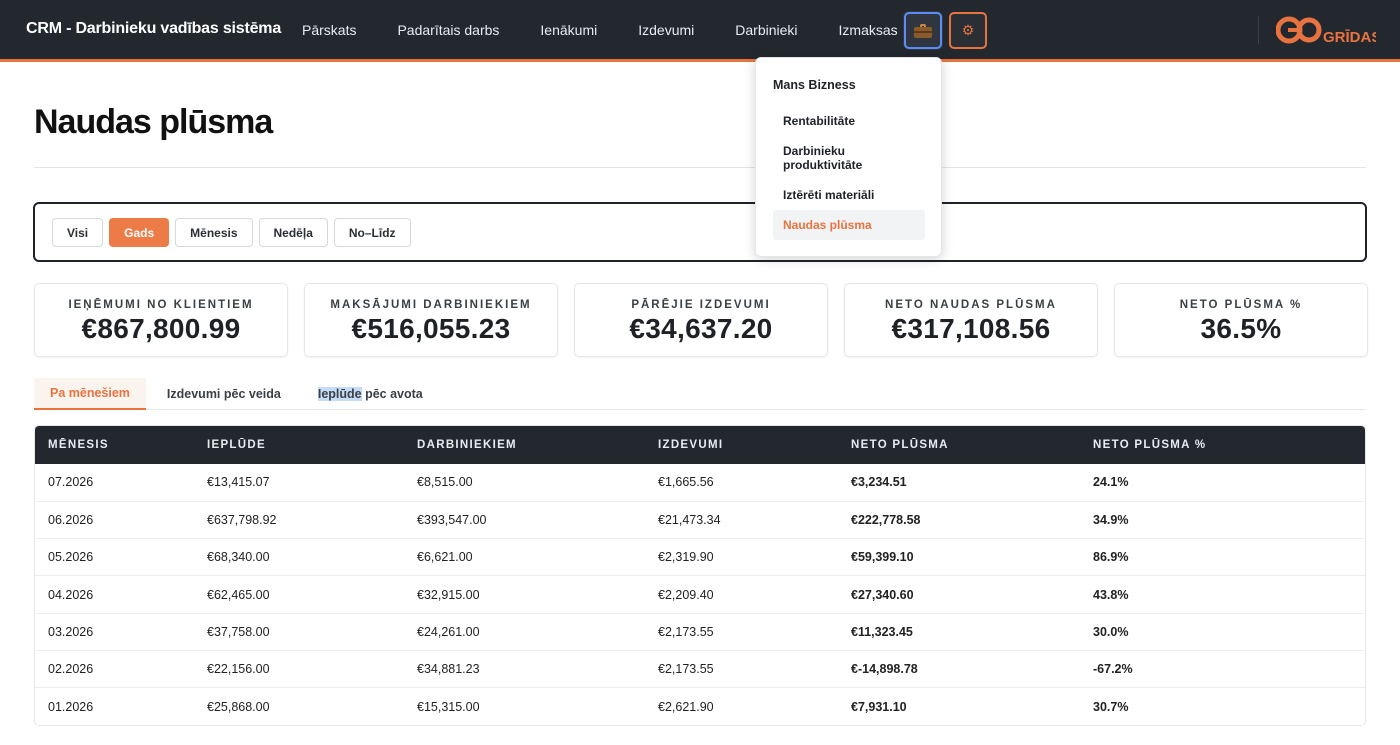 The width and height of the screenshot is (1400, 745). Describe the element at coordinates (372, 232) in the screenshot. I see `filter-range-button: No–Līdz` at that location.